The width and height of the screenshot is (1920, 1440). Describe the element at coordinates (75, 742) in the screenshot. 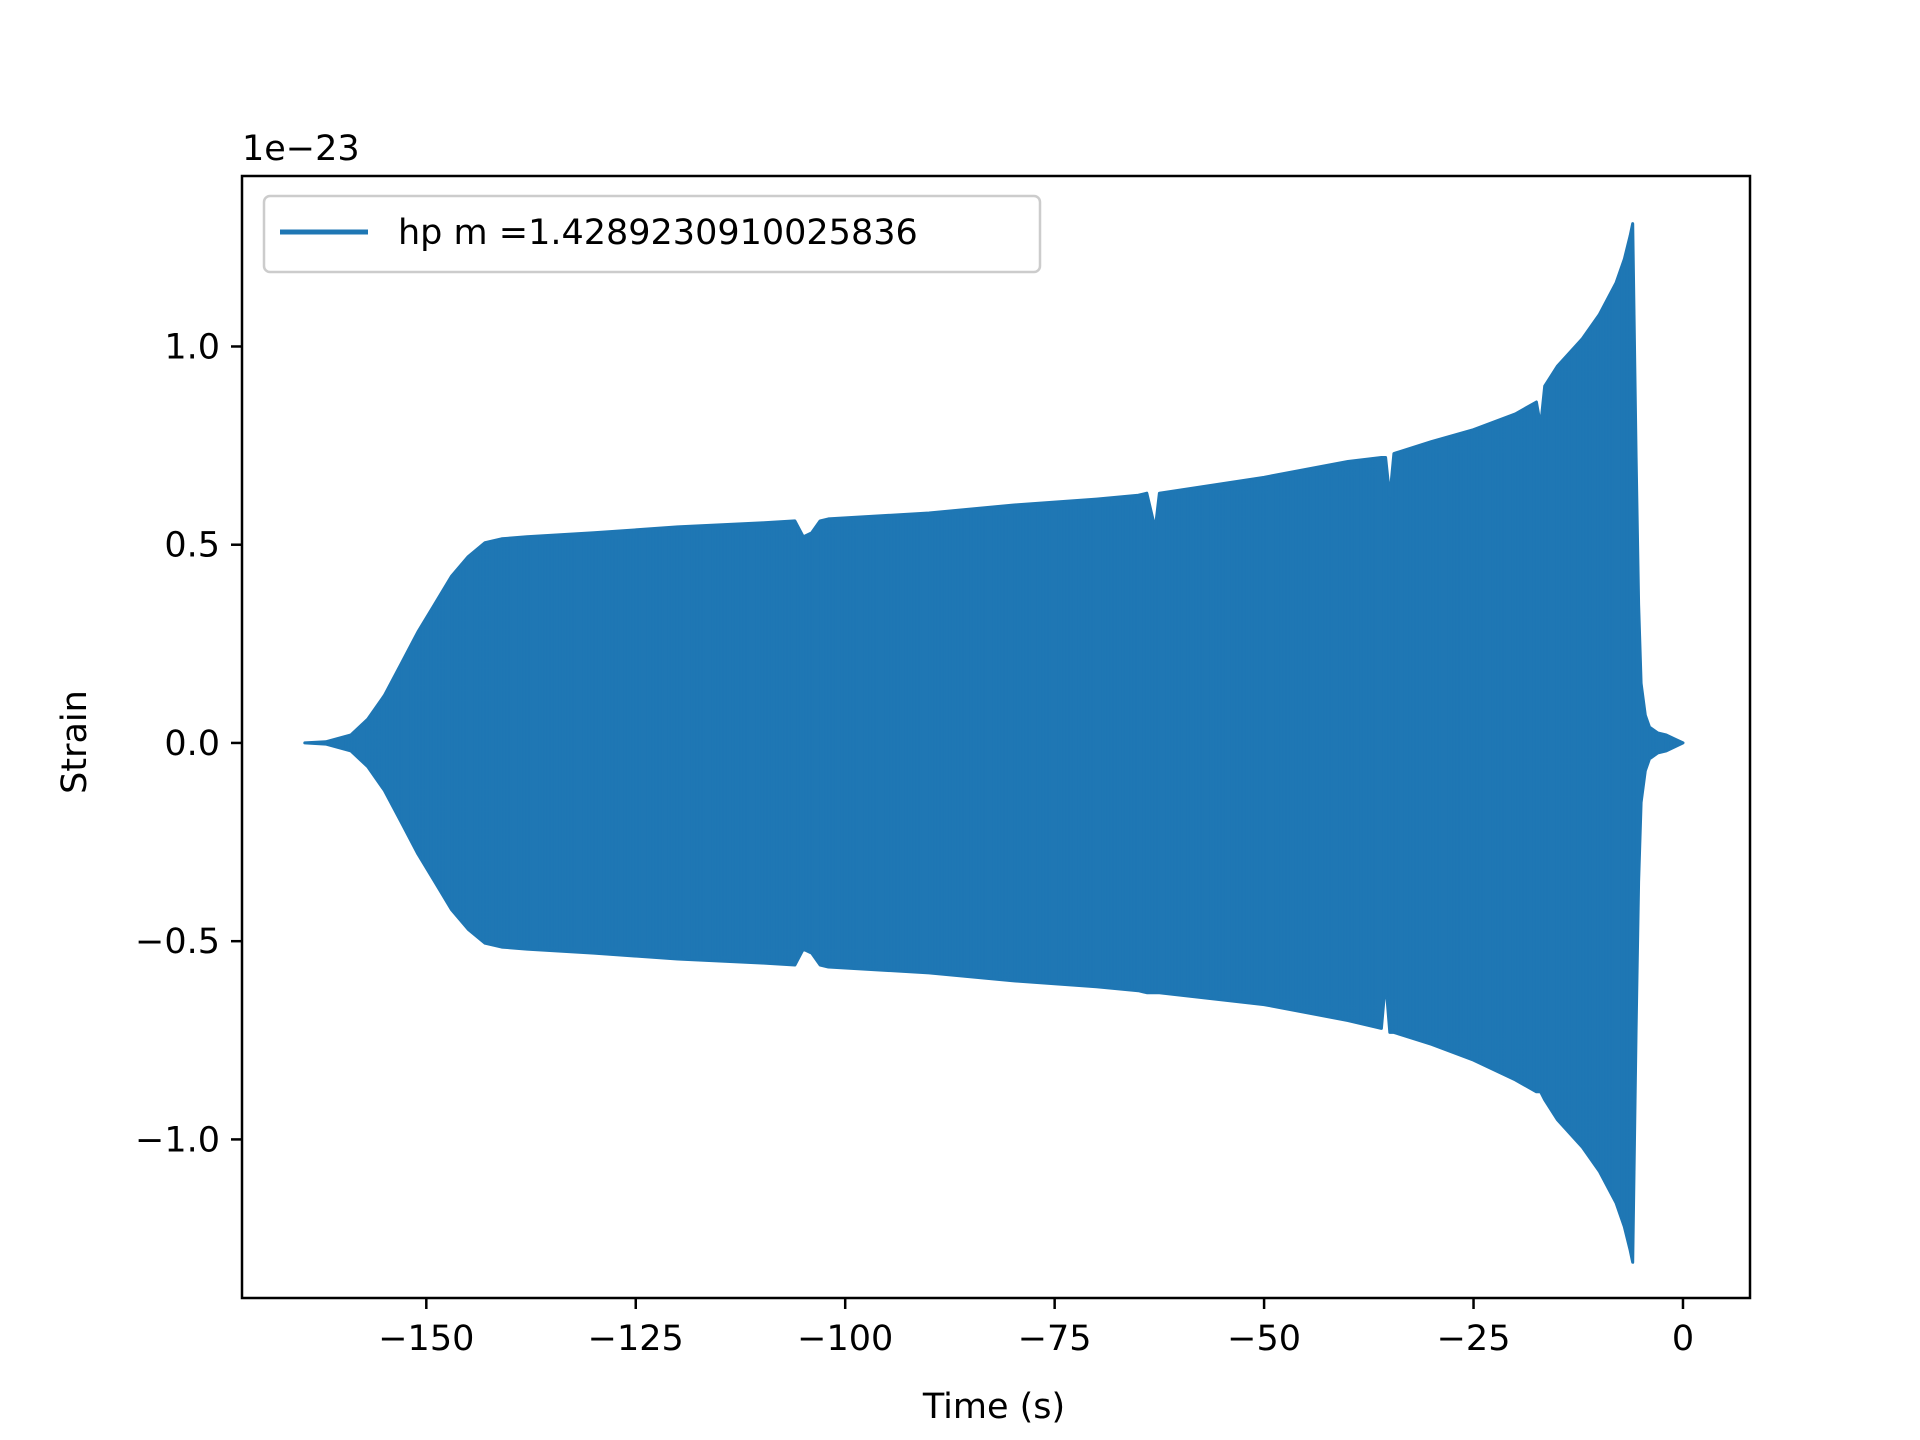

I see `y-axis-label: Strain` at that location.